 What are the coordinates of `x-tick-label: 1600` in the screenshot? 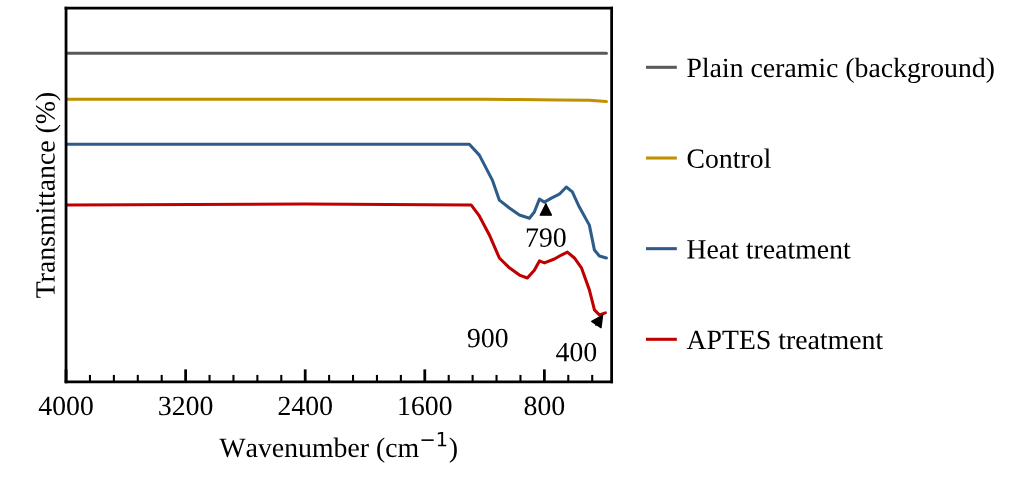 It's located at (425, 406).